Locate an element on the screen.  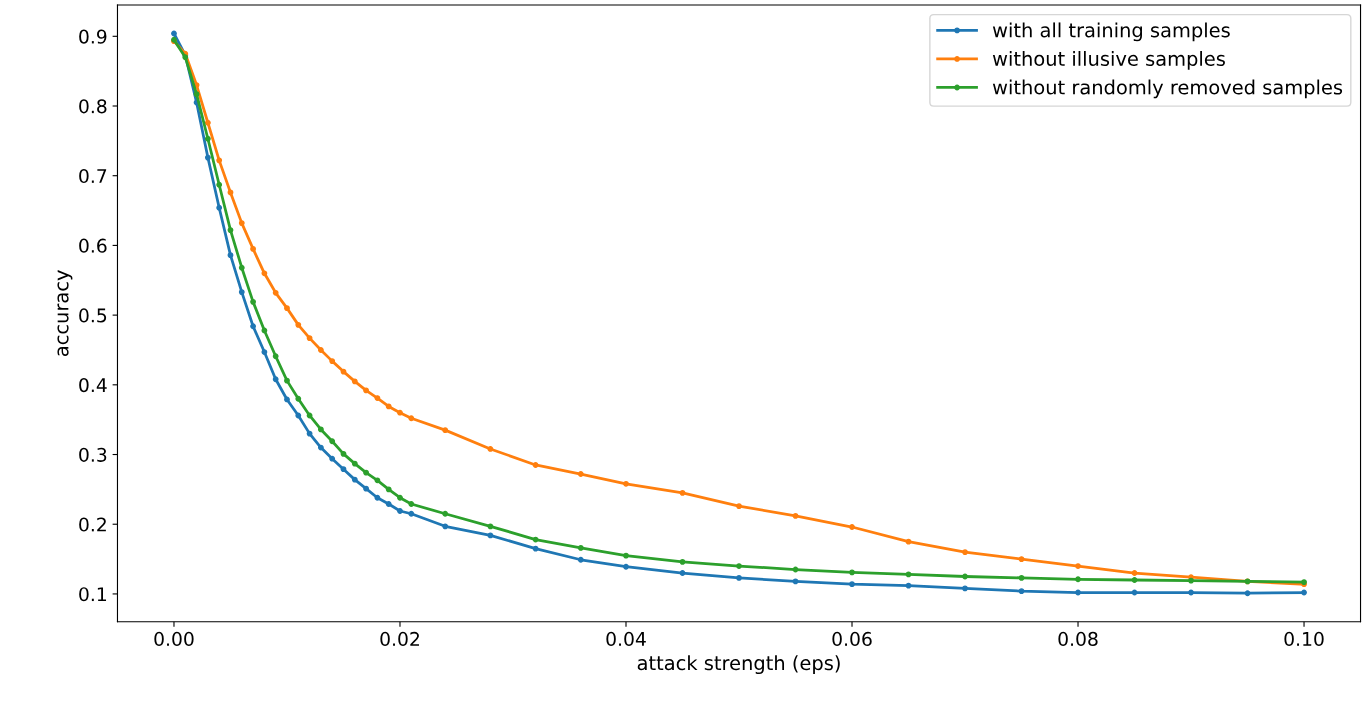
y-tick-label: 0.9 is located at coordinates (93, 36).